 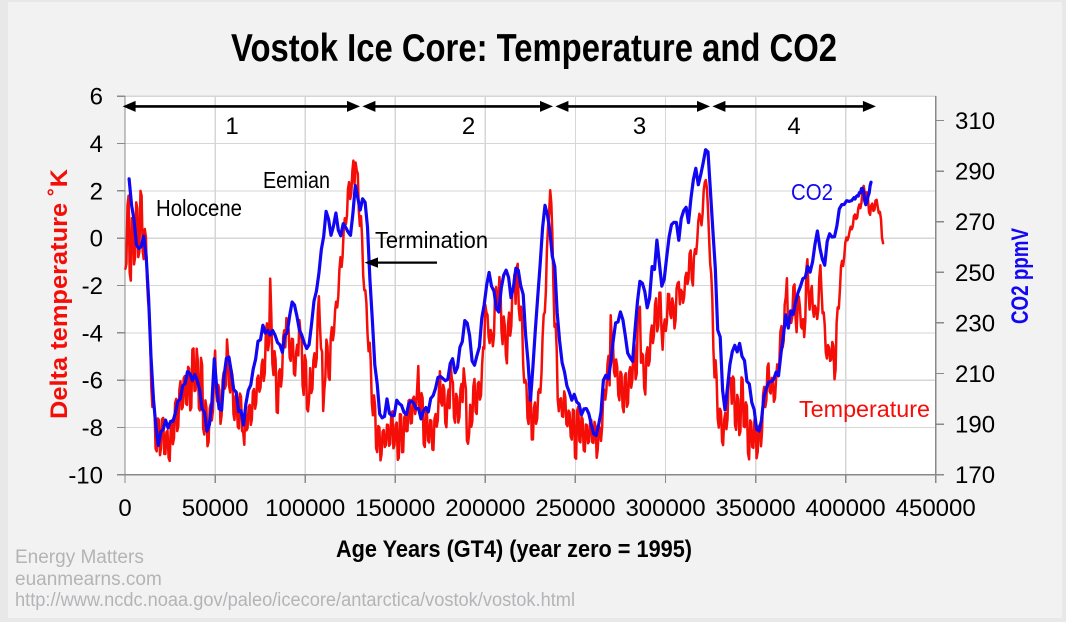 What do you see at coordinates (485, 508) in the screenshot?
I see `svg-text: 200000` at bounding box center [485, 508].